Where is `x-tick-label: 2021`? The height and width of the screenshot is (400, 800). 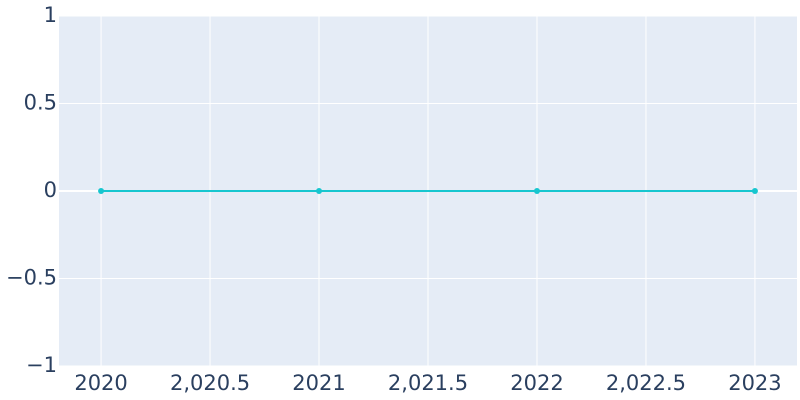 x-tick-label: 2021 is located at coordinates (318, 383).